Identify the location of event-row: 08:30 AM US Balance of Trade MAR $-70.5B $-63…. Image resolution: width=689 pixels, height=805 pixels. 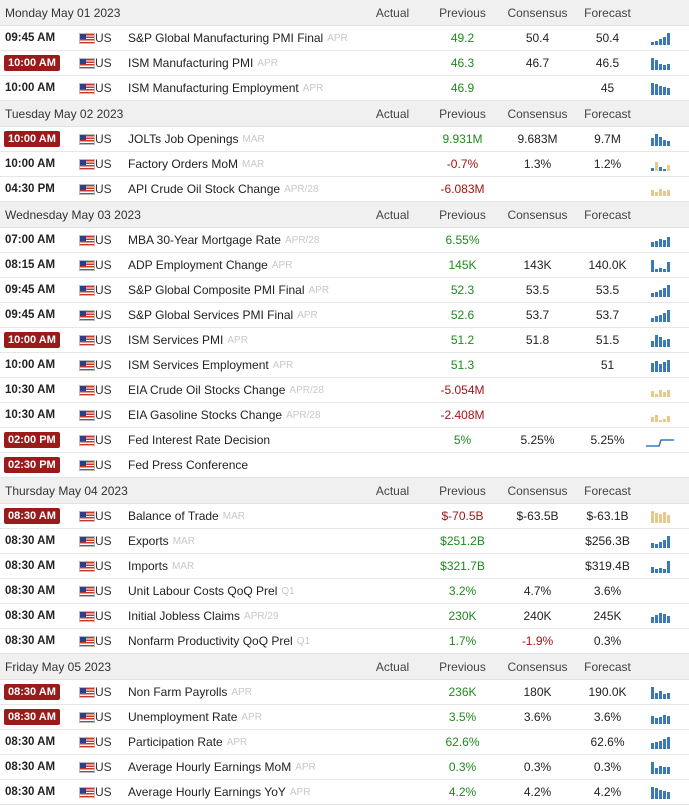
(344, 516).